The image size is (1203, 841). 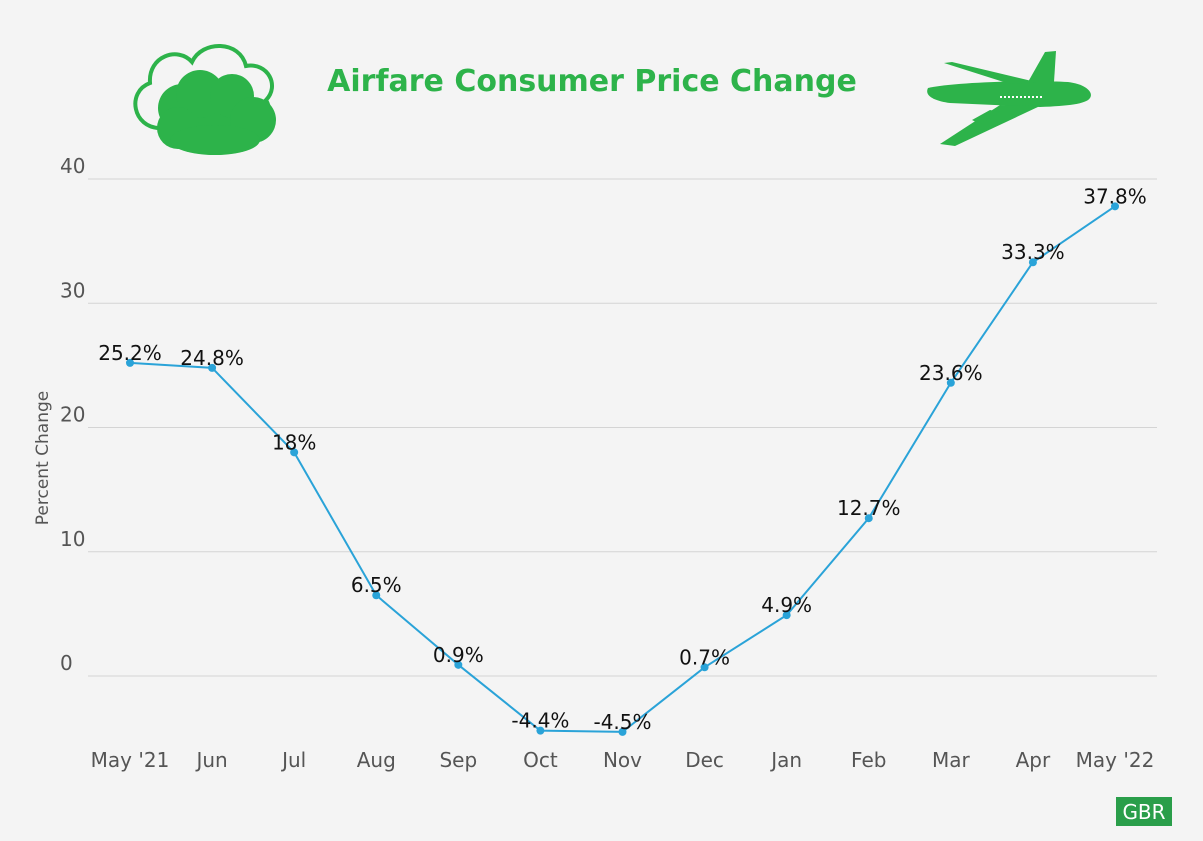 What do you see at coordinates (458, 655) in the screenshot?
I see `data-label: 0.9%` at bounding box center [458, 655].